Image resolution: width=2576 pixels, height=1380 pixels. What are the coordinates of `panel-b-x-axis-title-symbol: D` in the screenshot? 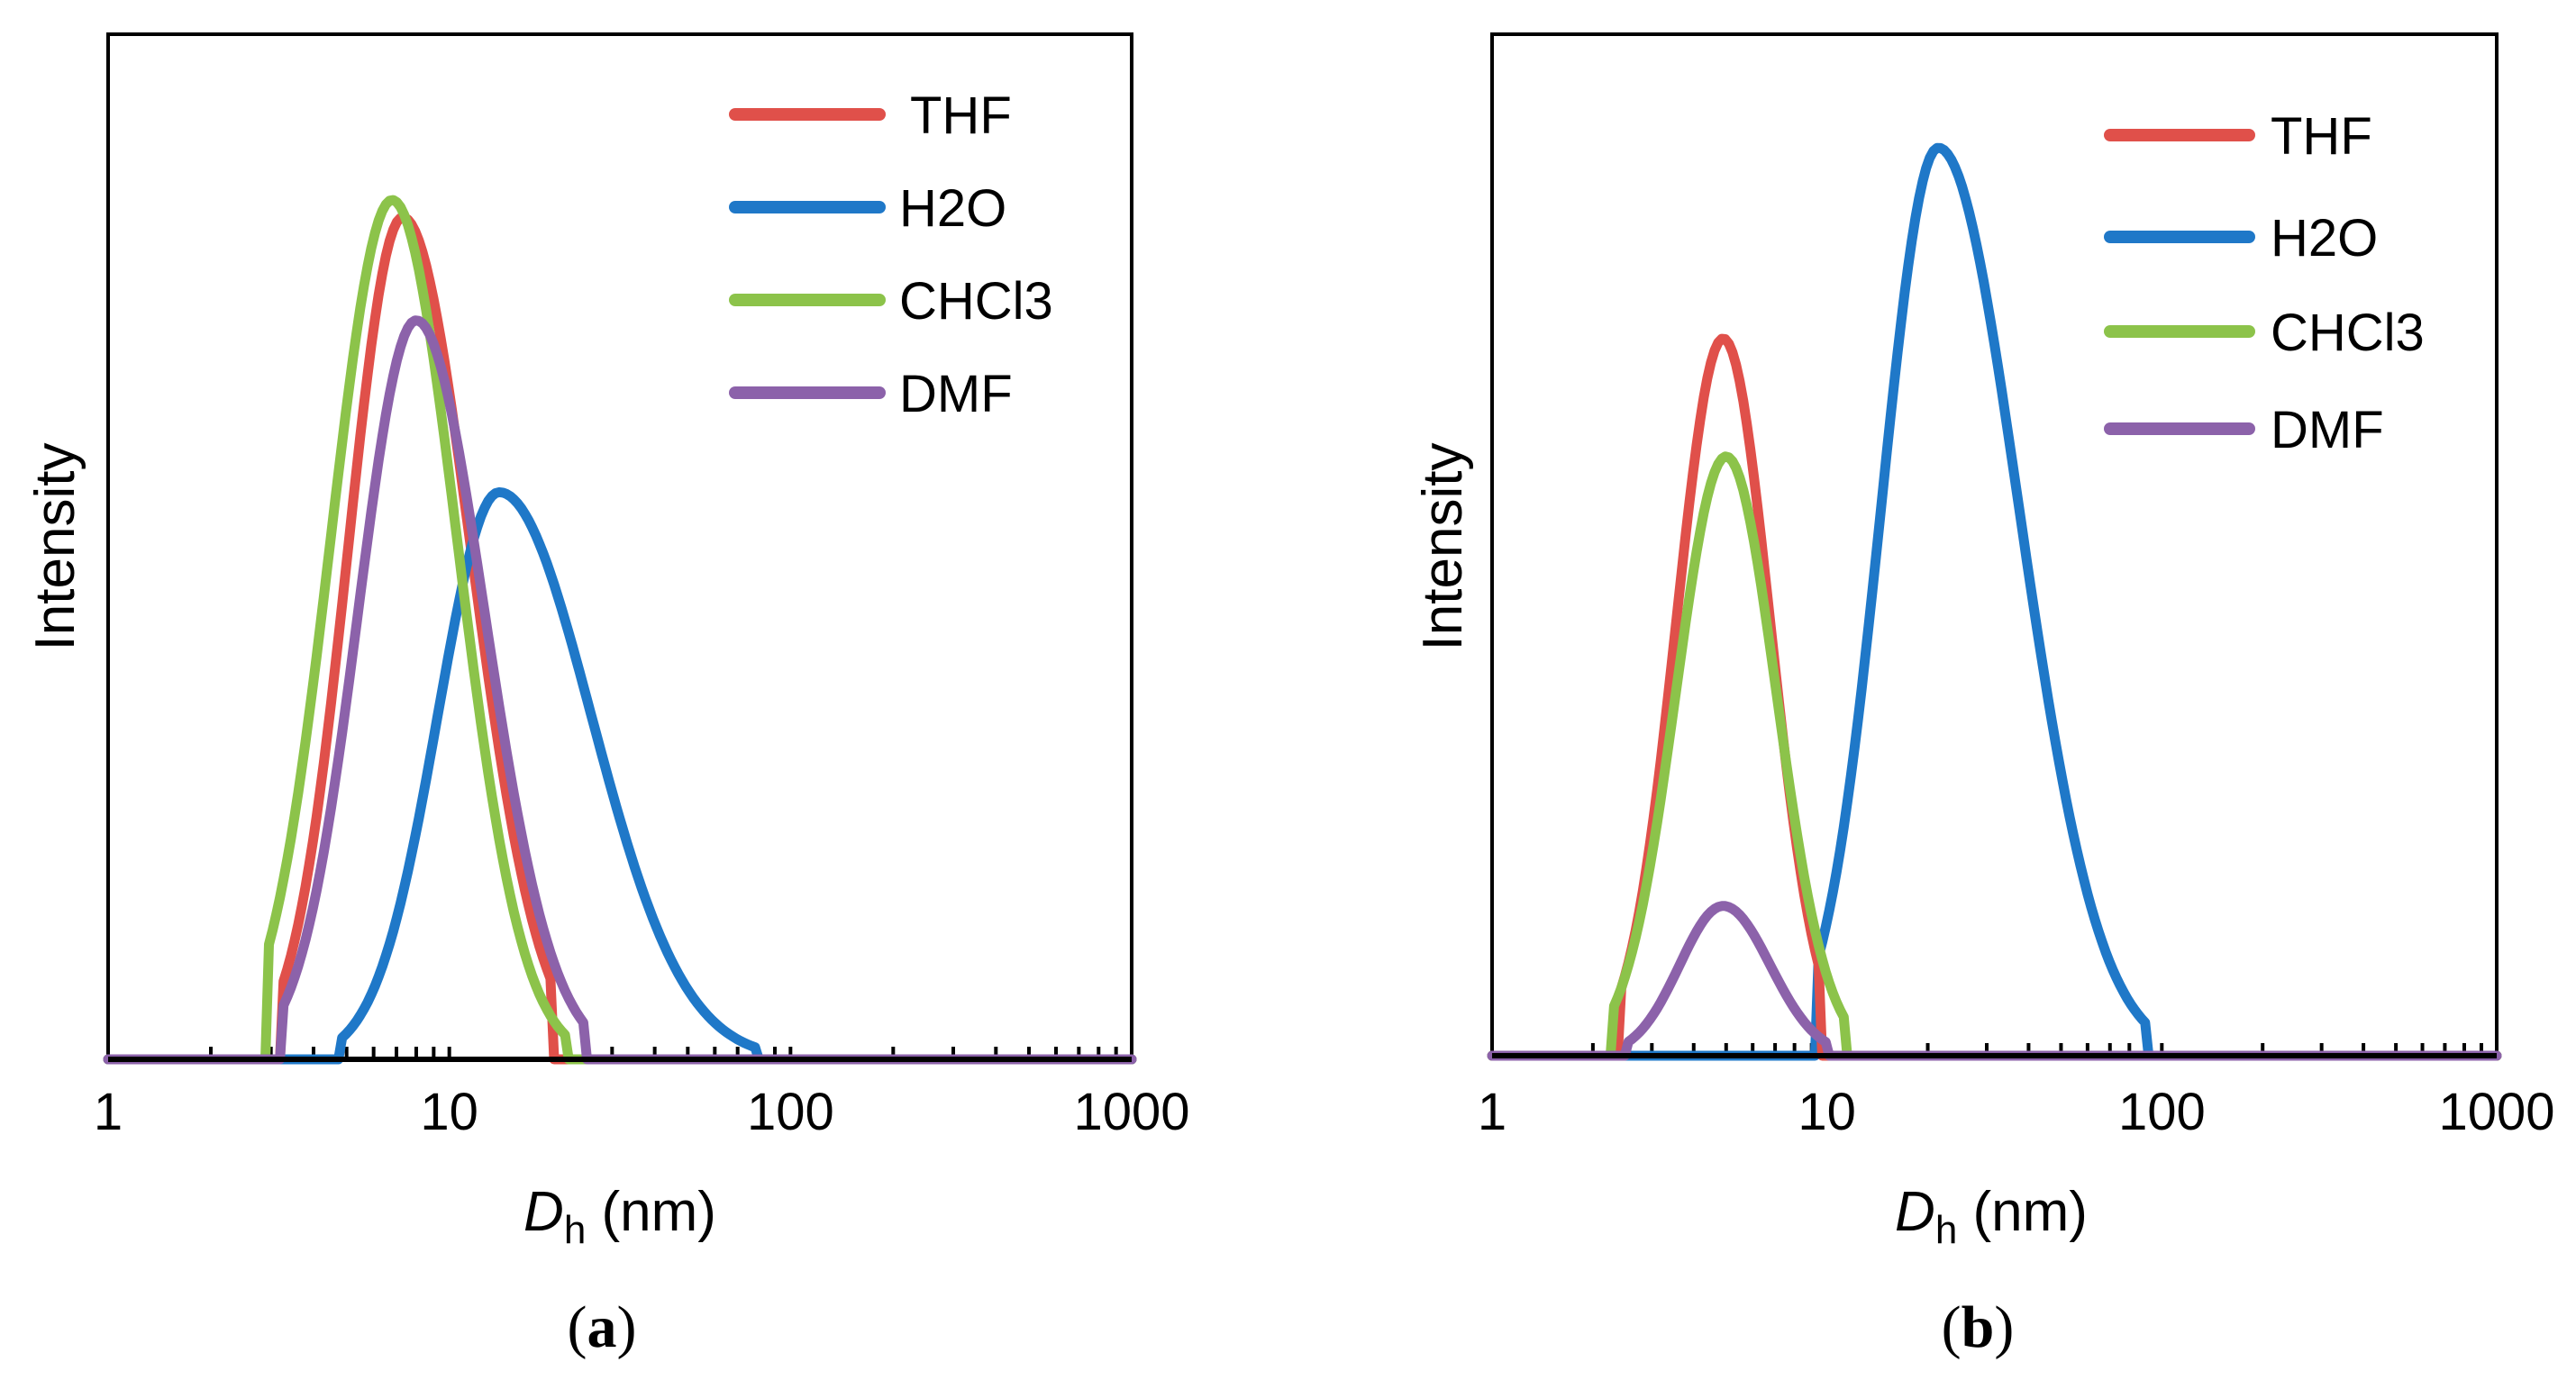 It's located at (1915, 1212).